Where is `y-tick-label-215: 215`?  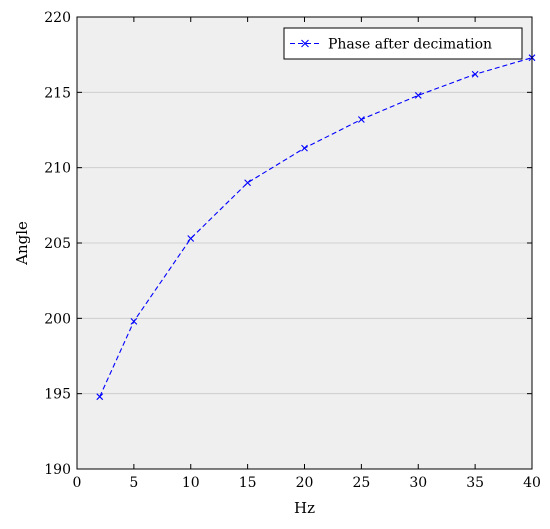 y-tick-label-215: 215 is located at coordinates (57, 93).